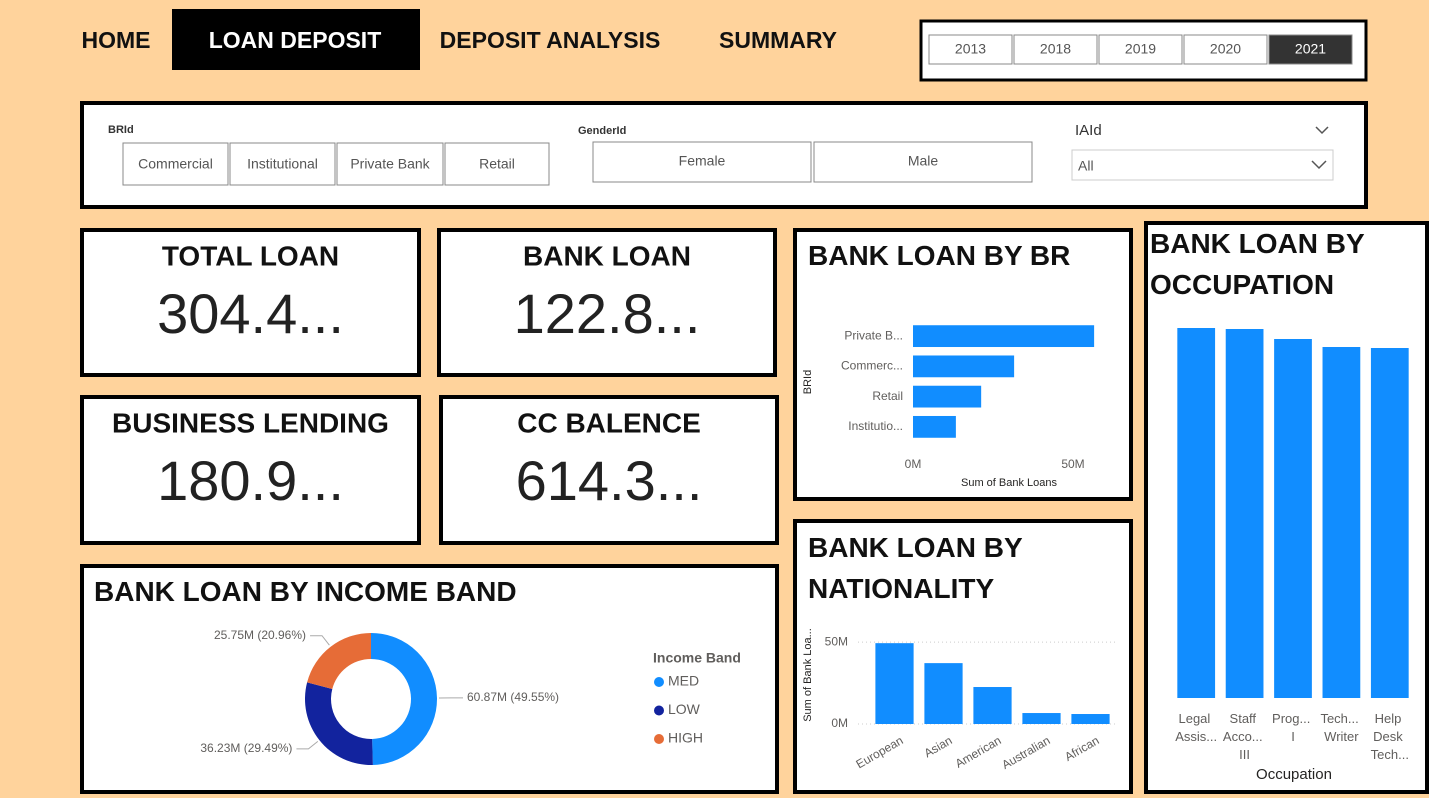 This screenshot has width=1429, height=798. Describe the element at coordinates (1261, 264) in the screenshot. I see `chart-title: BANK LOAN BY OCCUPATION` at that location.